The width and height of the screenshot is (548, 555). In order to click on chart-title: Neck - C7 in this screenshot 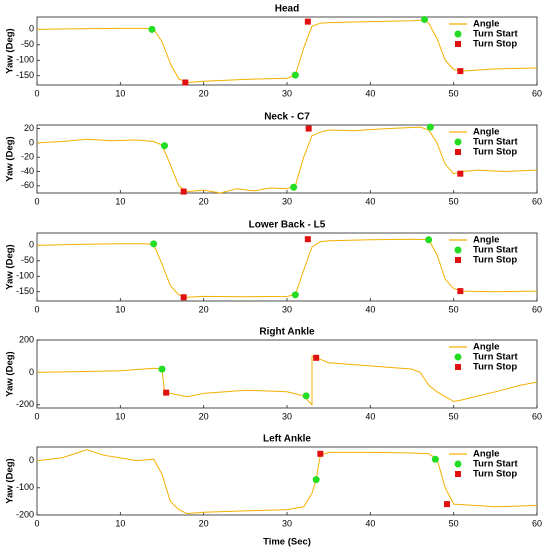, I will do `click(287, 117)`.